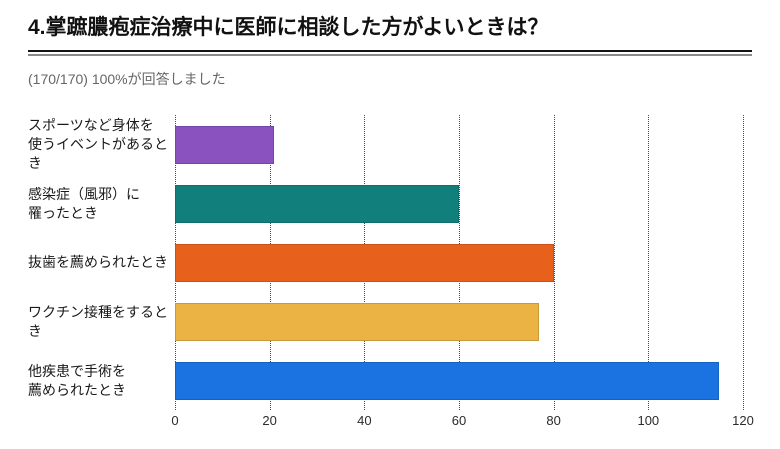  I want to click on x-tick-label: 120, so click(743, 420).